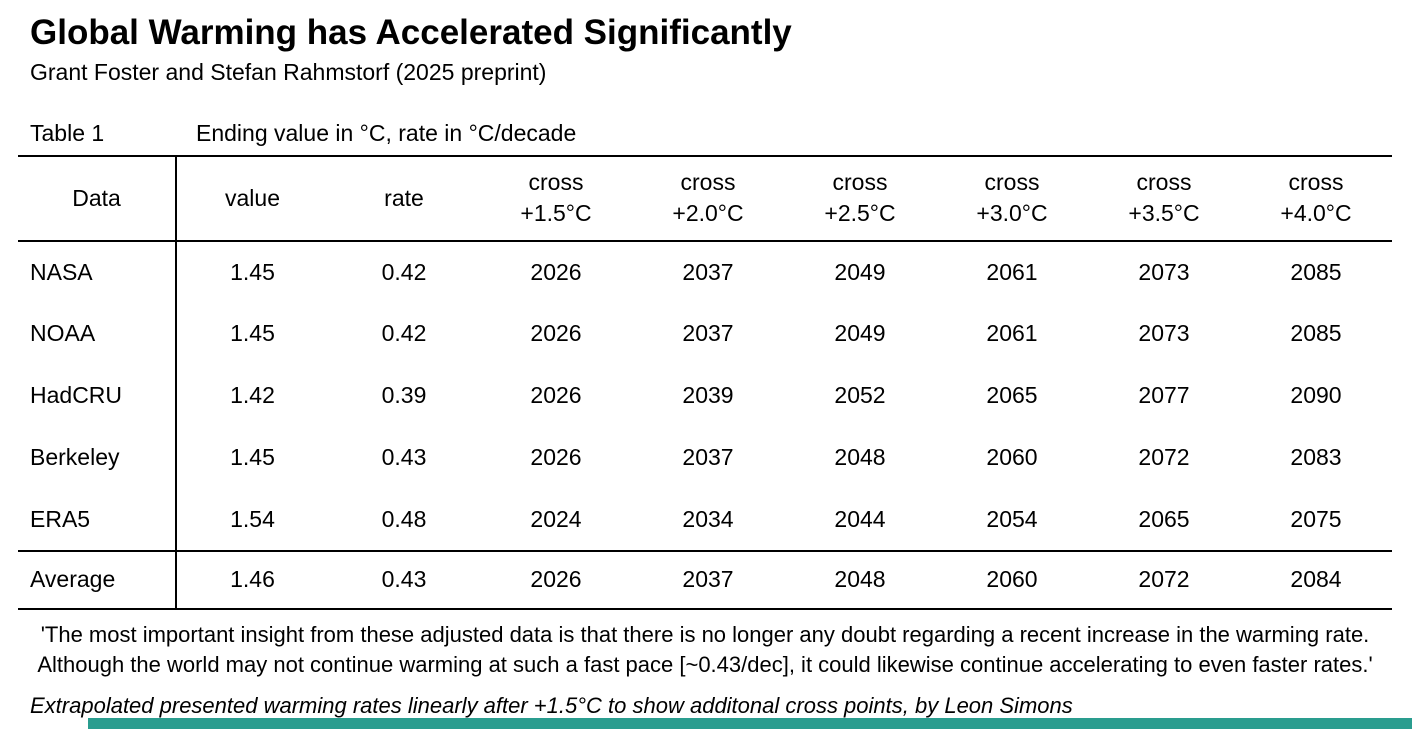 The width and height of the screenshot is (1412, 729). Describe the element at coordinates (708, 199) in the screenshot. I see `column-header: cross +2.0°C` at that location.